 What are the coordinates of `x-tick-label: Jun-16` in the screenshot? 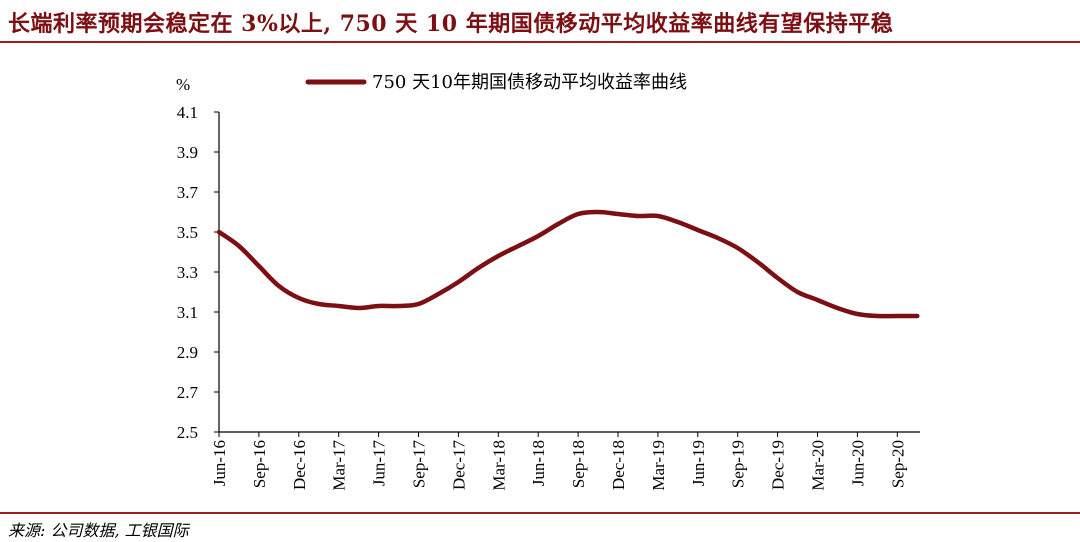 It's located at (219, 463).